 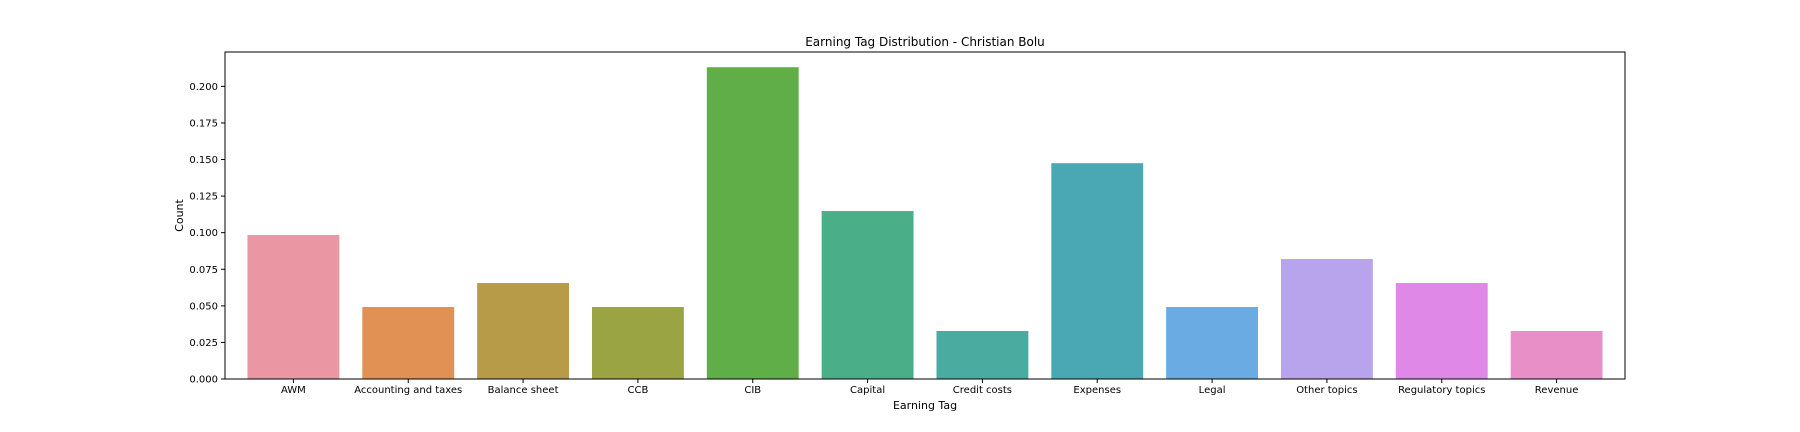 I want to click on x-tick-label: Regulatory topics, so click(x=1441, y=390).